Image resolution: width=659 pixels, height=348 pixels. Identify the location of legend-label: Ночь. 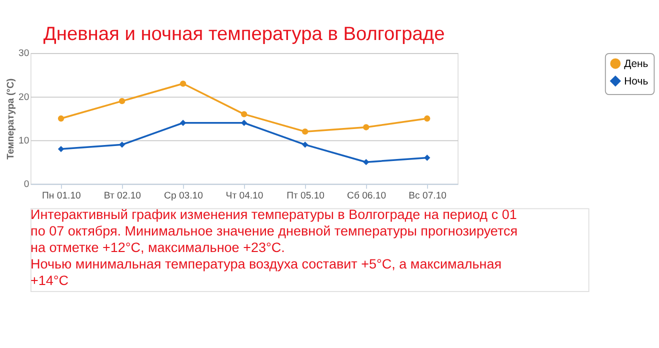
(636, 82).